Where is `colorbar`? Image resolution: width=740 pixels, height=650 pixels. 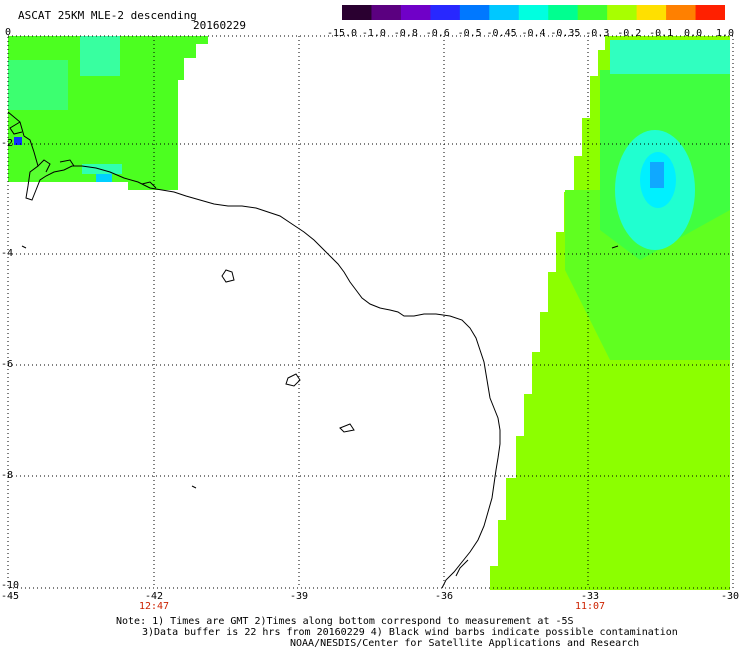 colorbar is located at coordinates (533, 12).